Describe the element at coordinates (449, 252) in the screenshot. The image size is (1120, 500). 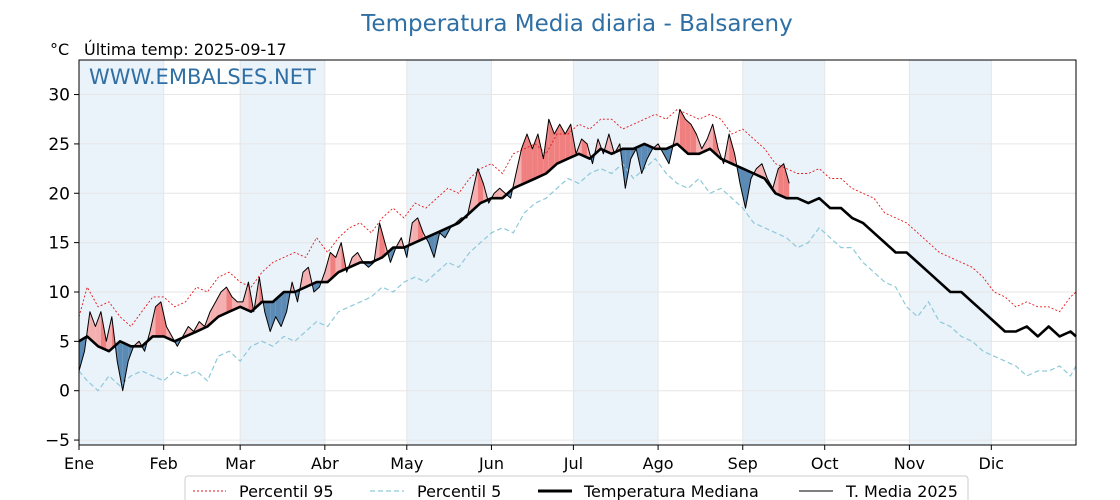
I see `month-band-may` at that location.